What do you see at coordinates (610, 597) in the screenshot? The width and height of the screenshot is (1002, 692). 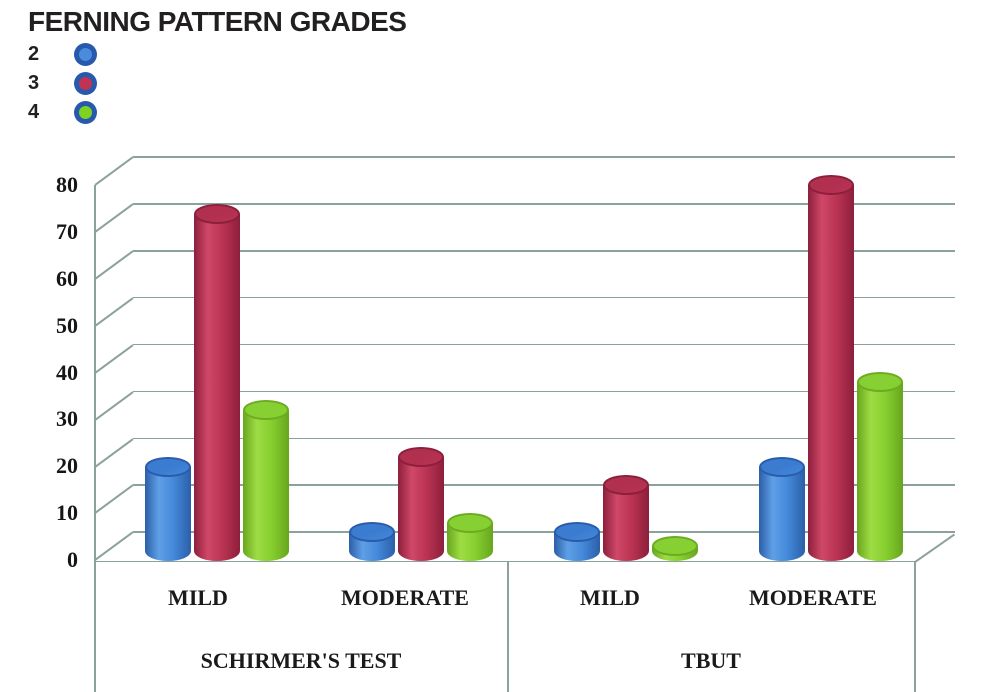 I see `category-label-mild-2: MILD` at bounding box center [610, 597].